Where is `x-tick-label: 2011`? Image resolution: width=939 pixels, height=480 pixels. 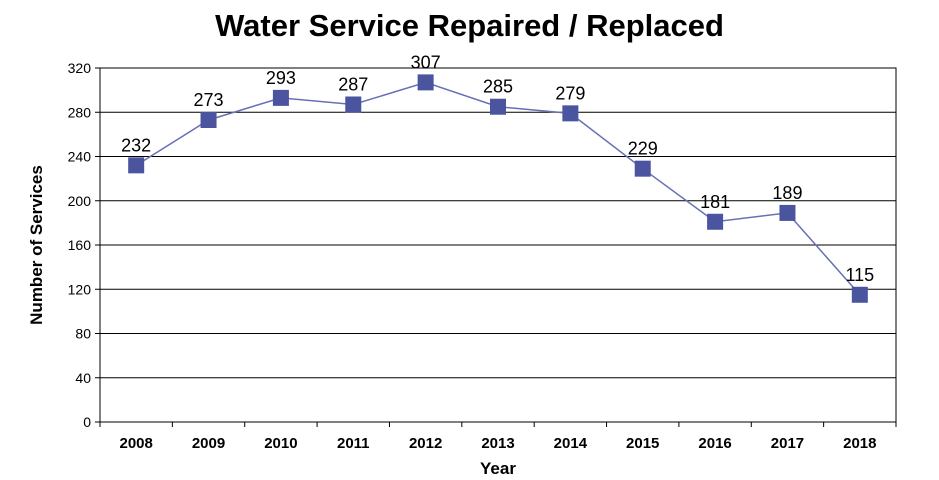 x-tick-label: 2011 is located at coordinates (353, 443).